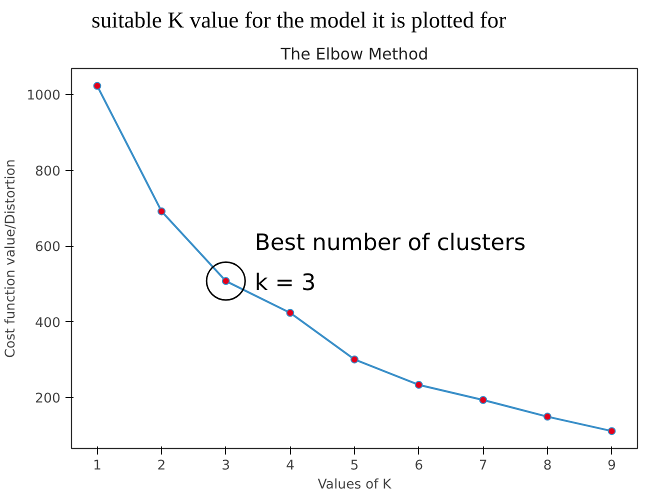  What do you see at coordinates (290, 466) in the screenshot?
I see `x-tick-label: 4` at bounding box center [290, 466].